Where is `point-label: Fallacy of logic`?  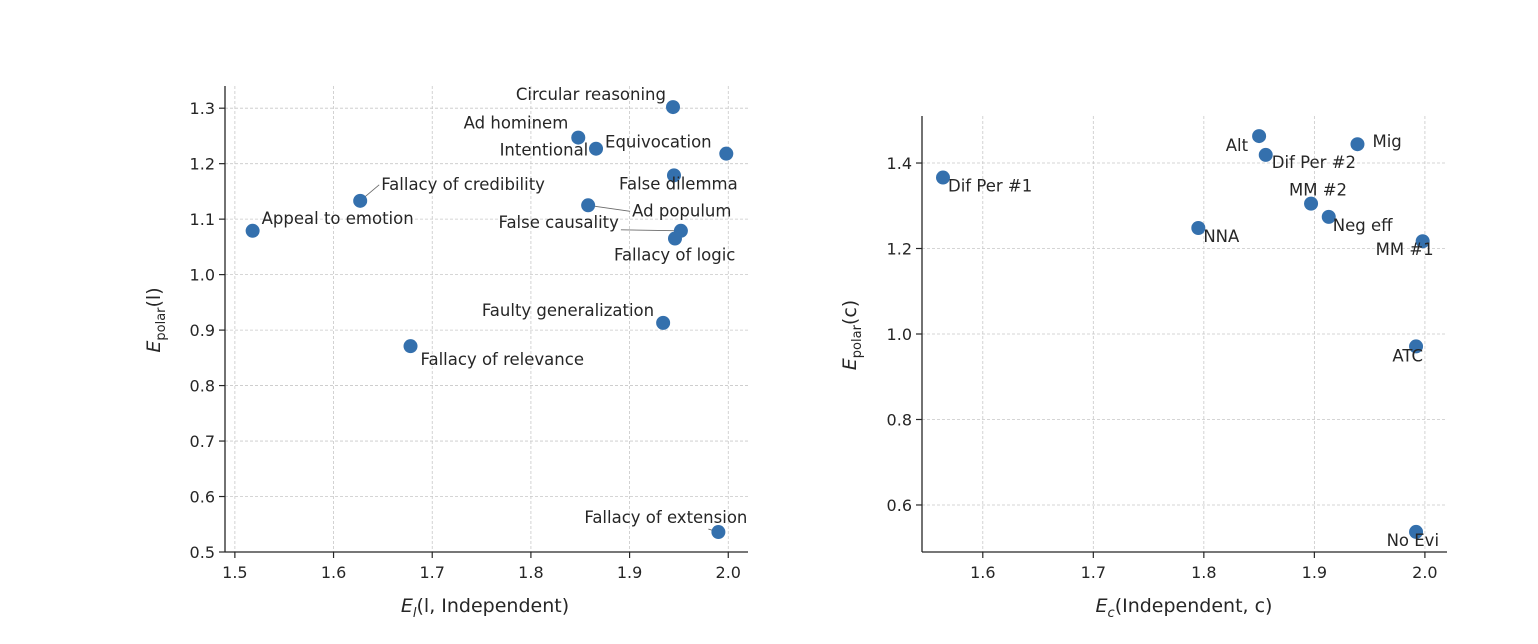 point-label: Fallacy of logic is located at coordinates (674, 255).